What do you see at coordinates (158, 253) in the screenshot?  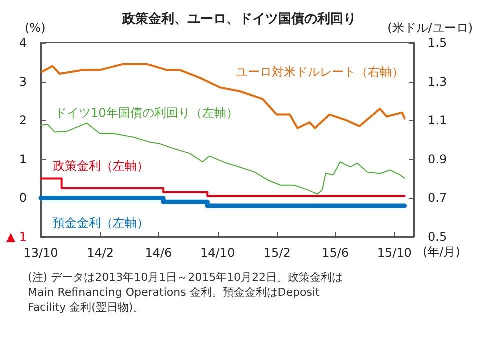 I see `x-tick-label: 14/6` at bounding box center [158, 253].